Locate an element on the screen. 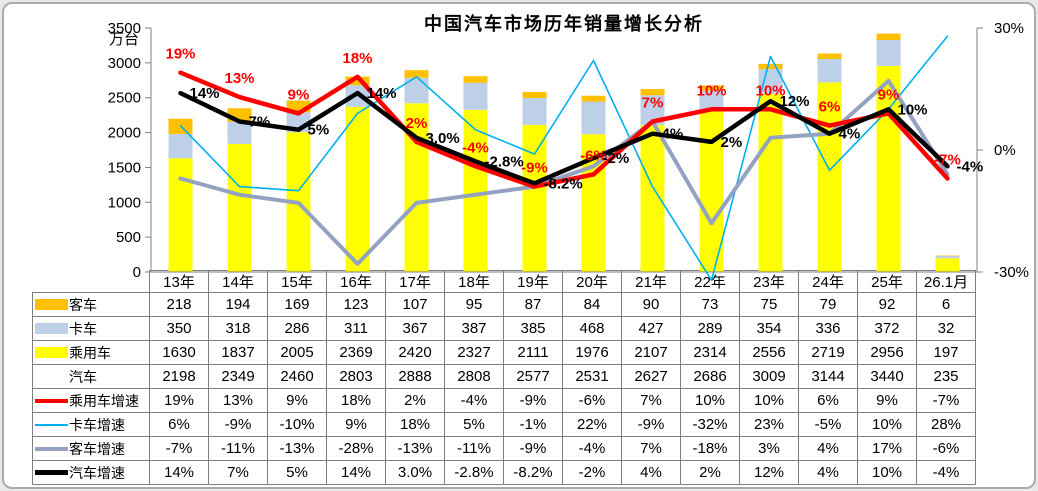 This screenshot has width=1038, height=491. table-cell: 13% is located at coordinates (238, 400).